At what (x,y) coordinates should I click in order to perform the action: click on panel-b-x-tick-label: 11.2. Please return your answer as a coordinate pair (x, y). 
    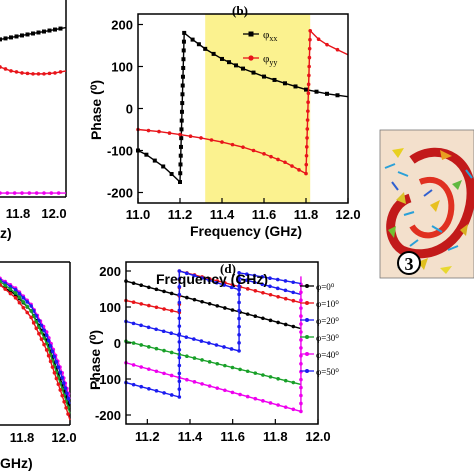
    Looking at the image, I should click on (180, 214).